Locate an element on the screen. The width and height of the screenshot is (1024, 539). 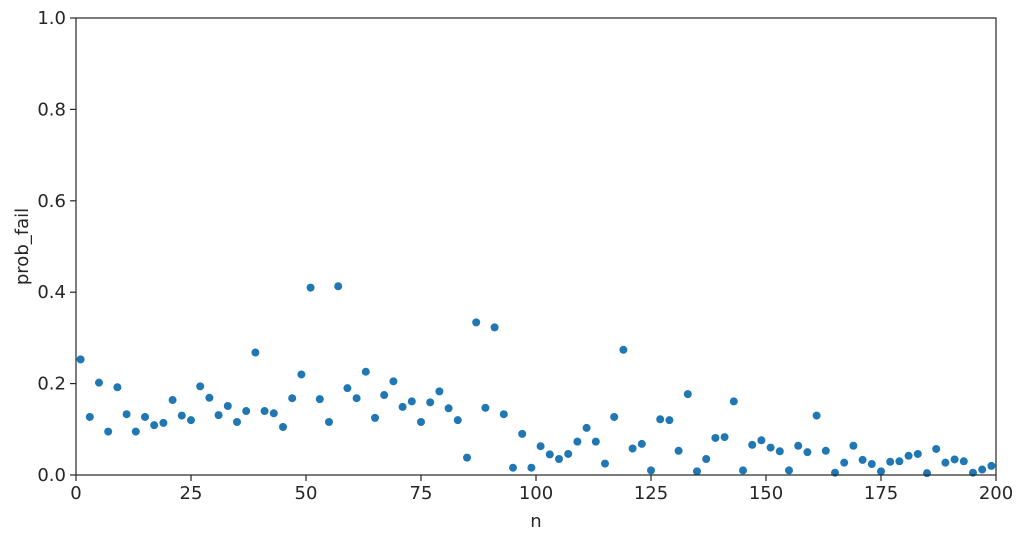
x-axis-label: n is located at coordinates (535, 521).